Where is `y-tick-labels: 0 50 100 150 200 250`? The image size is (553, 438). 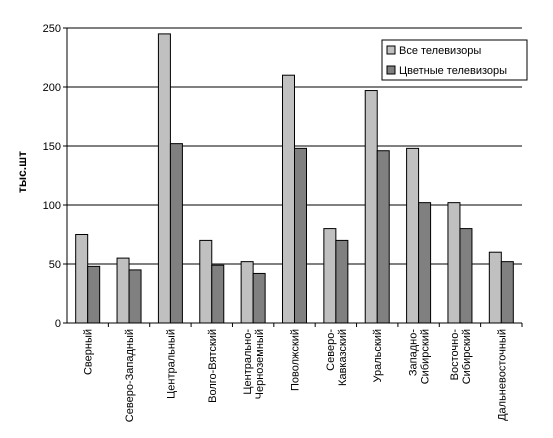 y-tick-labels: 0 50 100 150 200 250 is located at coordinates (52, 176).